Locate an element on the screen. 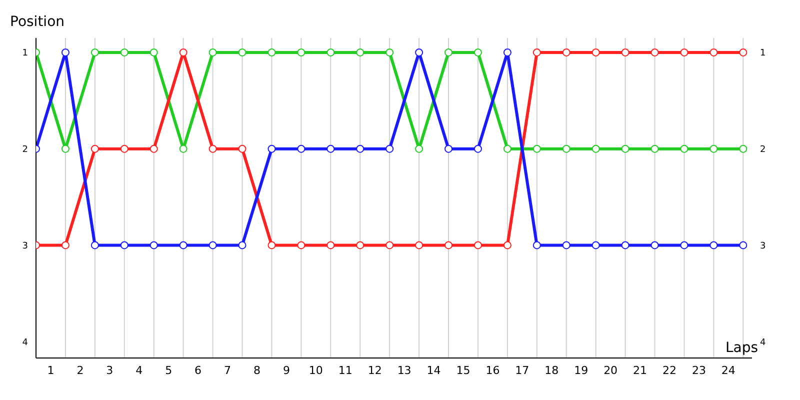 The image size is (800, 400). x-tick-label: 8 is located at coordinates (256, 370).